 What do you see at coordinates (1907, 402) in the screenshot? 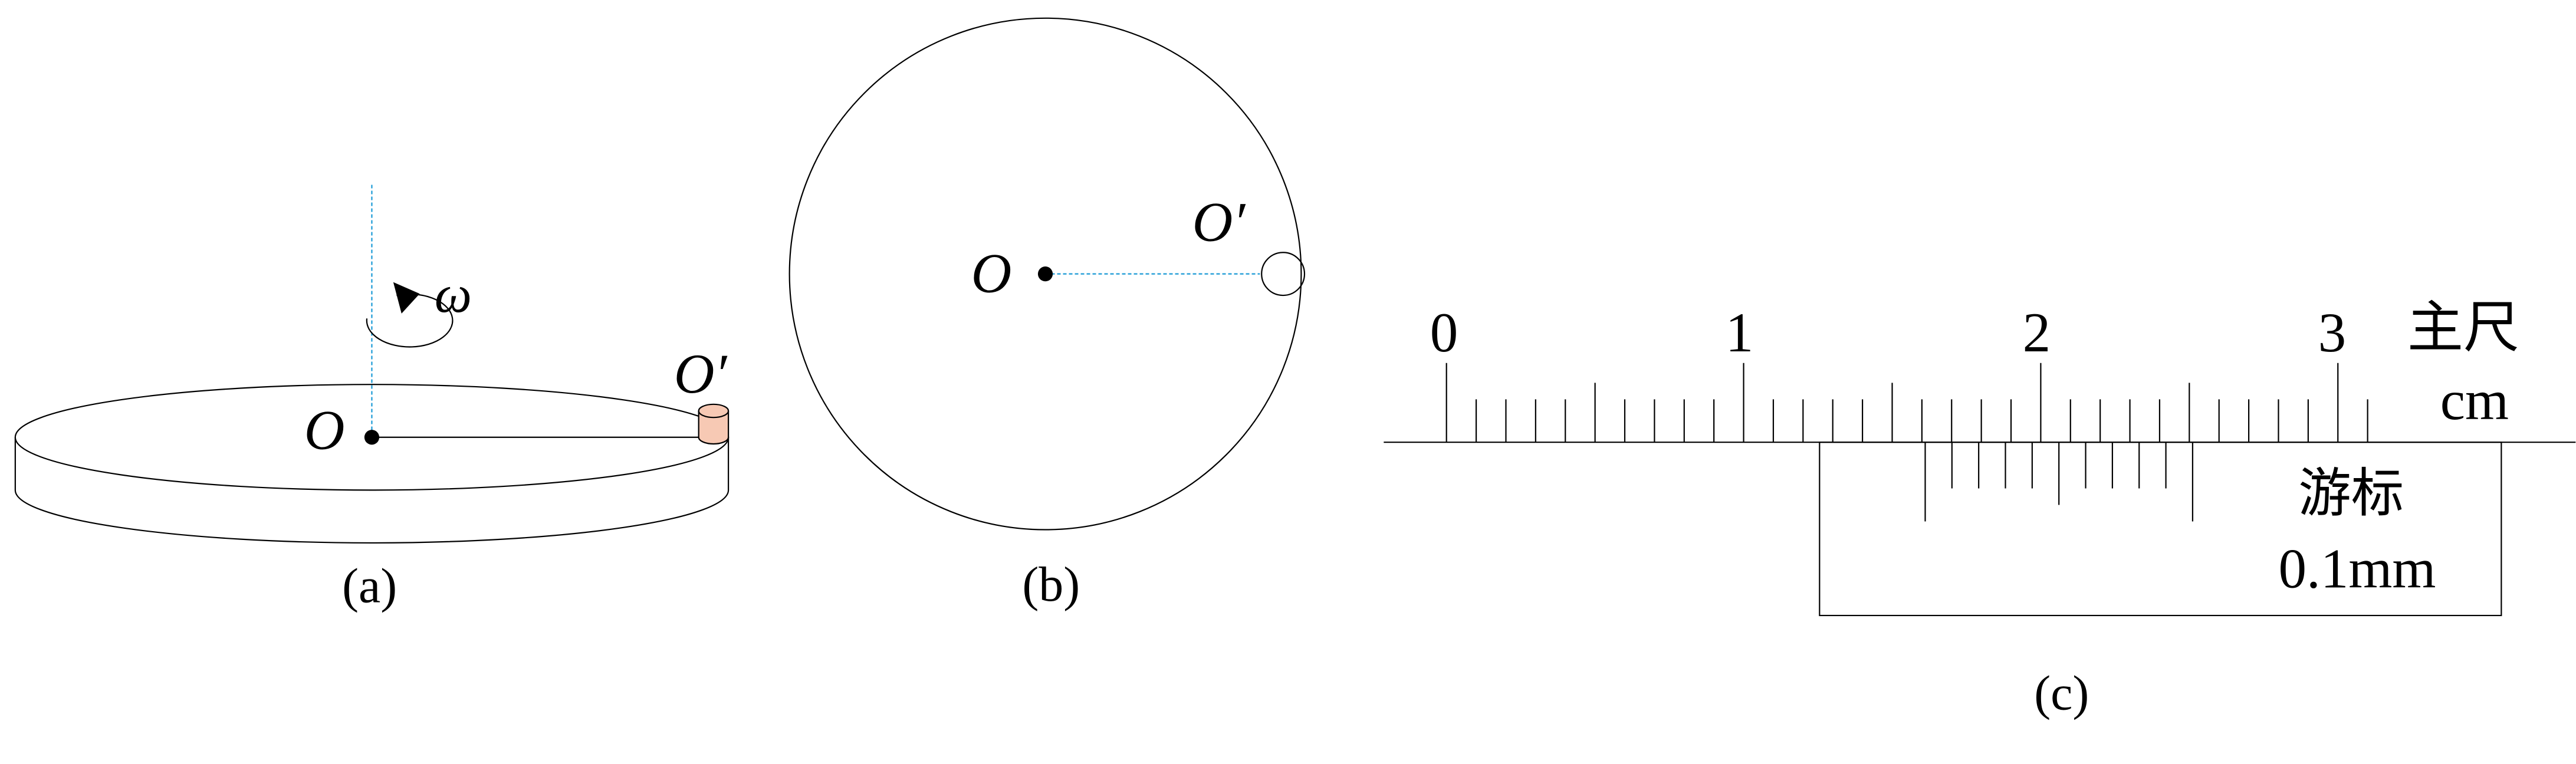
I see `main-scale-ticks` at bounding box center [1907, 402].